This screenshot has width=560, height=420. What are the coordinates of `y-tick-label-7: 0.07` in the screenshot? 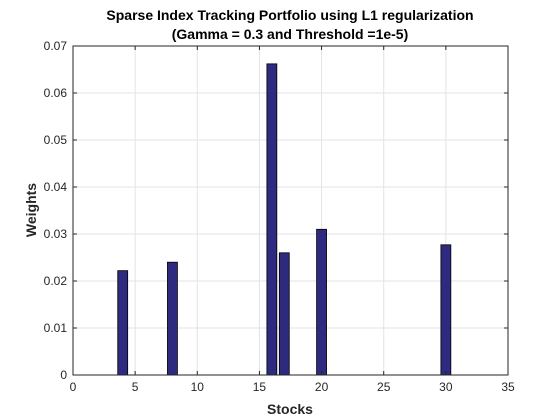 It's located at (56, 46).